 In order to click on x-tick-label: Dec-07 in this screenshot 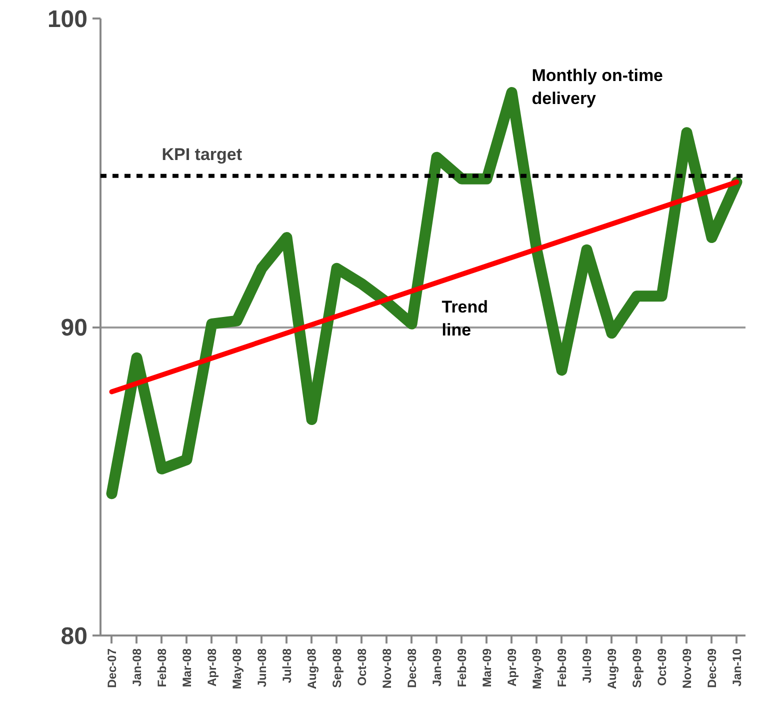, I will do `click(111, 668)`.